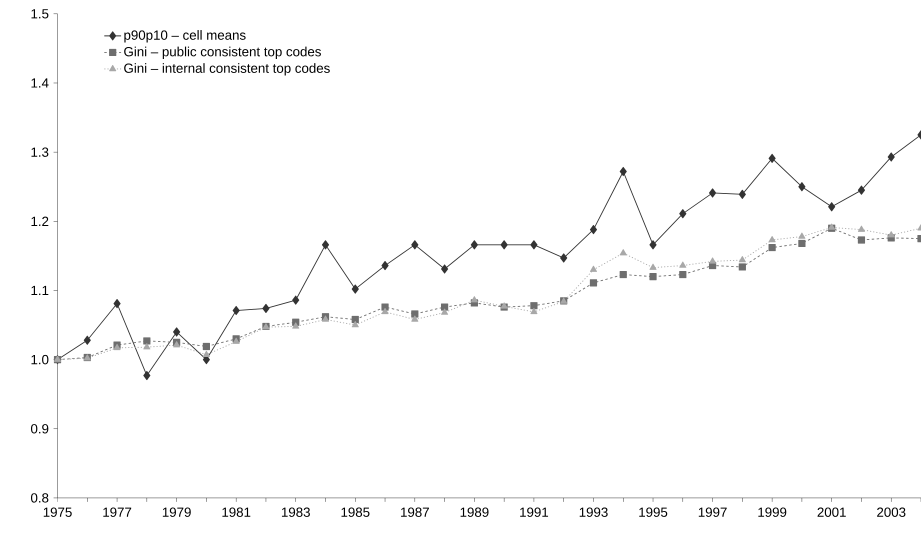  I want to click on x-tick-label: 1997, so click(712, 512).